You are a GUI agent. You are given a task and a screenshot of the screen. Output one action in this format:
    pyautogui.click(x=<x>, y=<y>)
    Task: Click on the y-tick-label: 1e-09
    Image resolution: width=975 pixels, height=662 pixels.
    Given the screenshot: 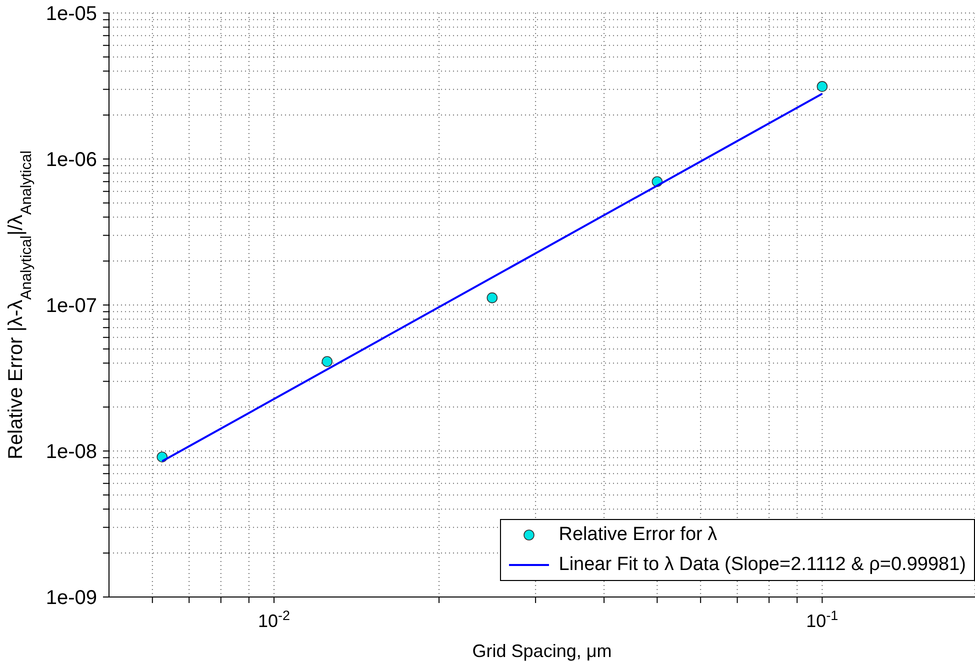 What is the action you would take?
    pyautogui.click(x=71, y=598)
    